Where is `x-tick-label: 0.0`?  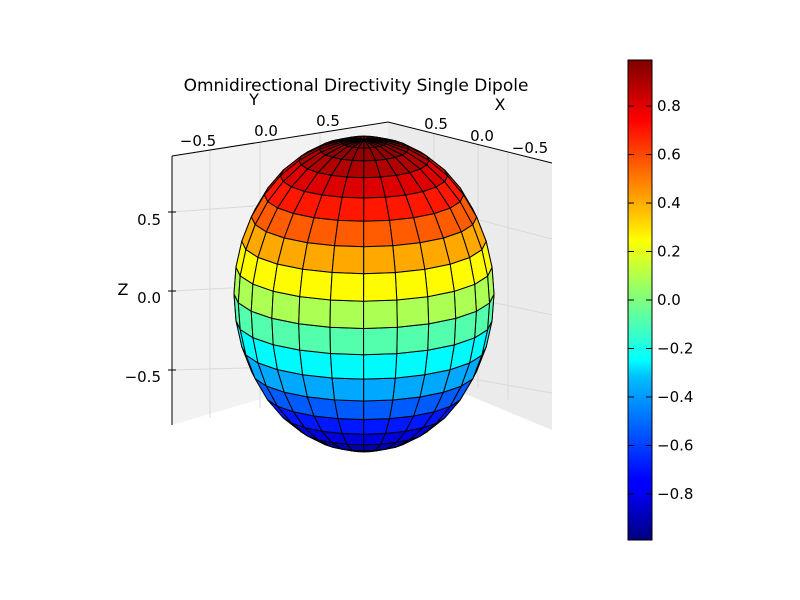 x-tick-label: 0.0 is located at coordinates (482, 136).